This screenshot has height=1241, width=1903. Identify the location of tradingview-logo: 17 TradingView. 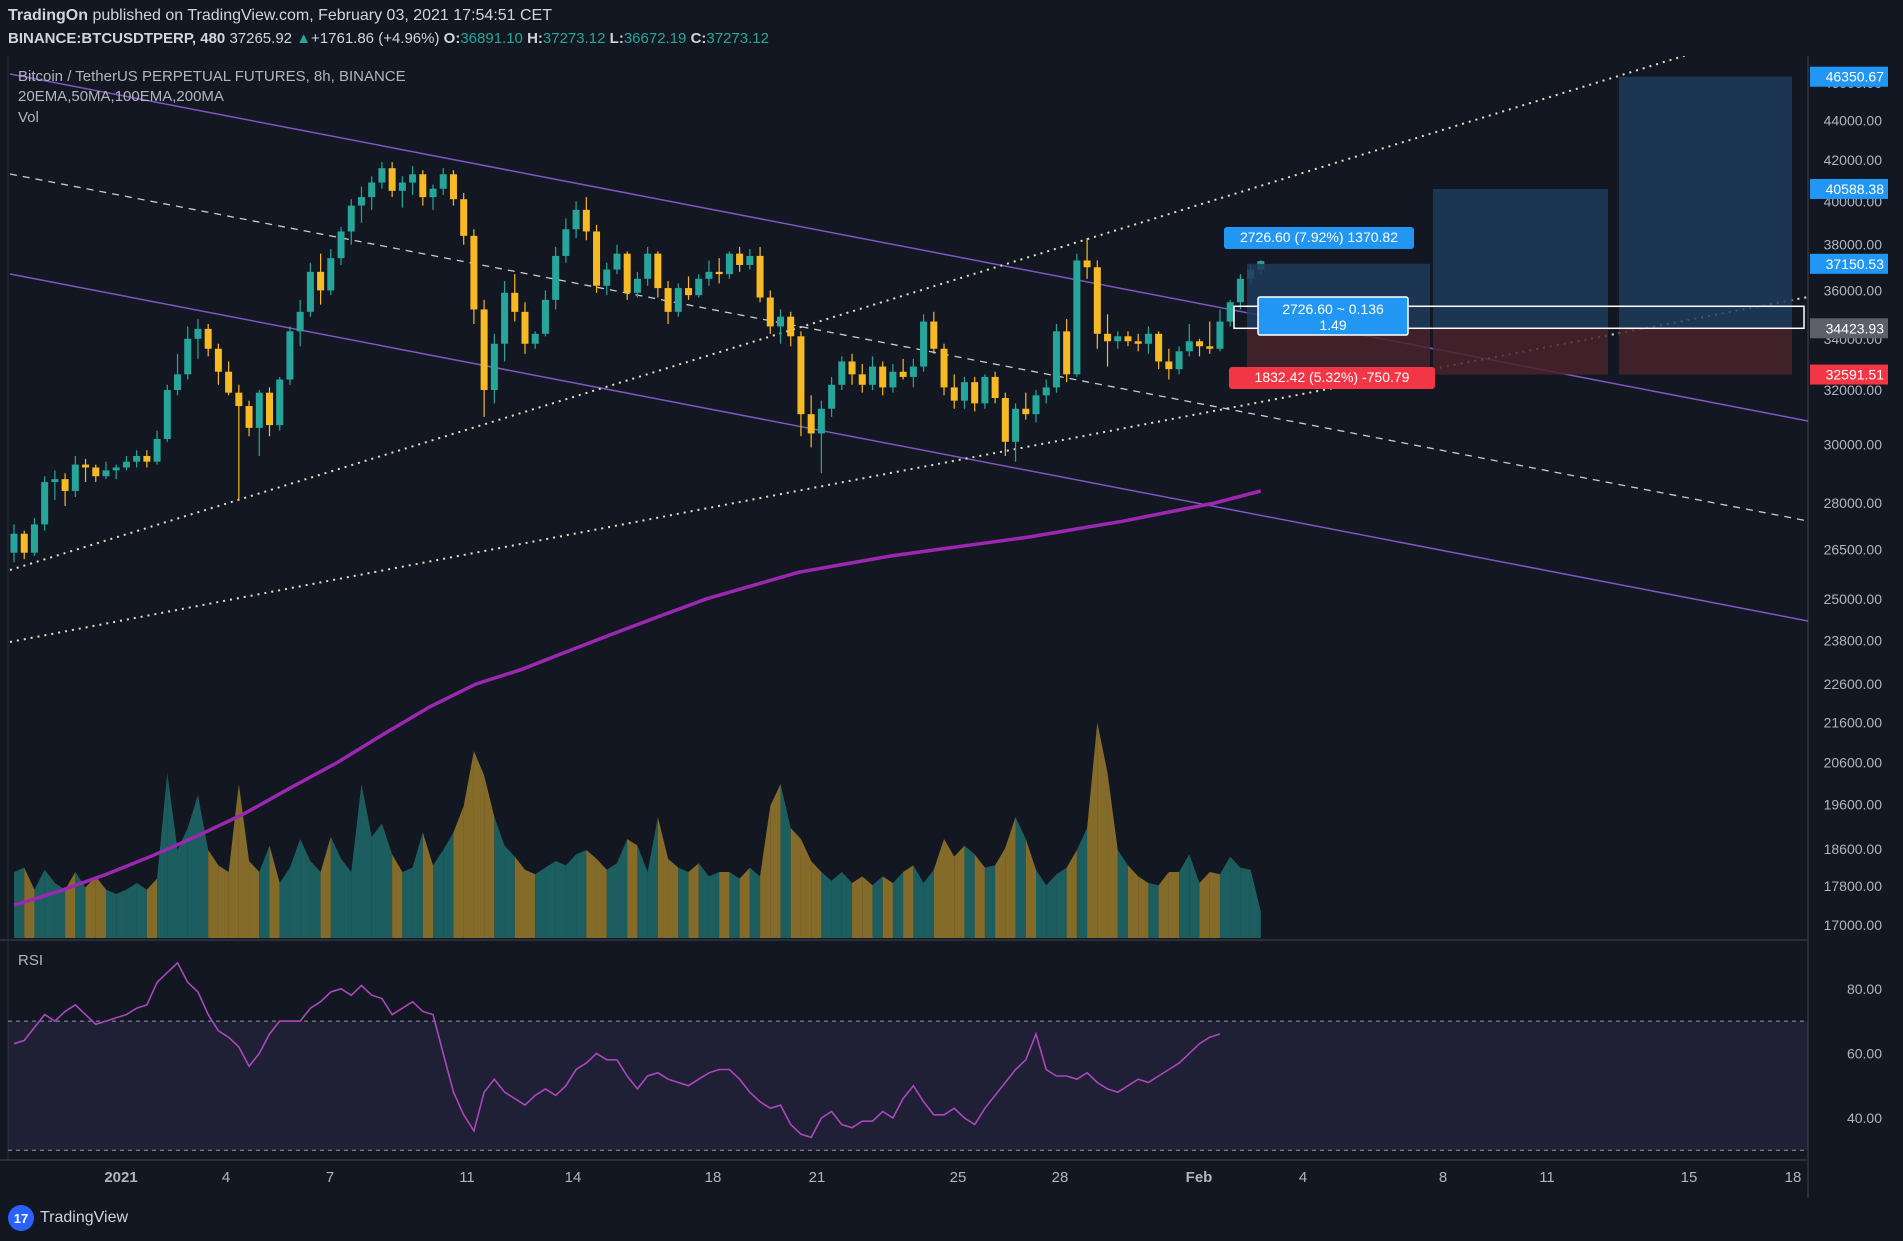
(68, 1218).